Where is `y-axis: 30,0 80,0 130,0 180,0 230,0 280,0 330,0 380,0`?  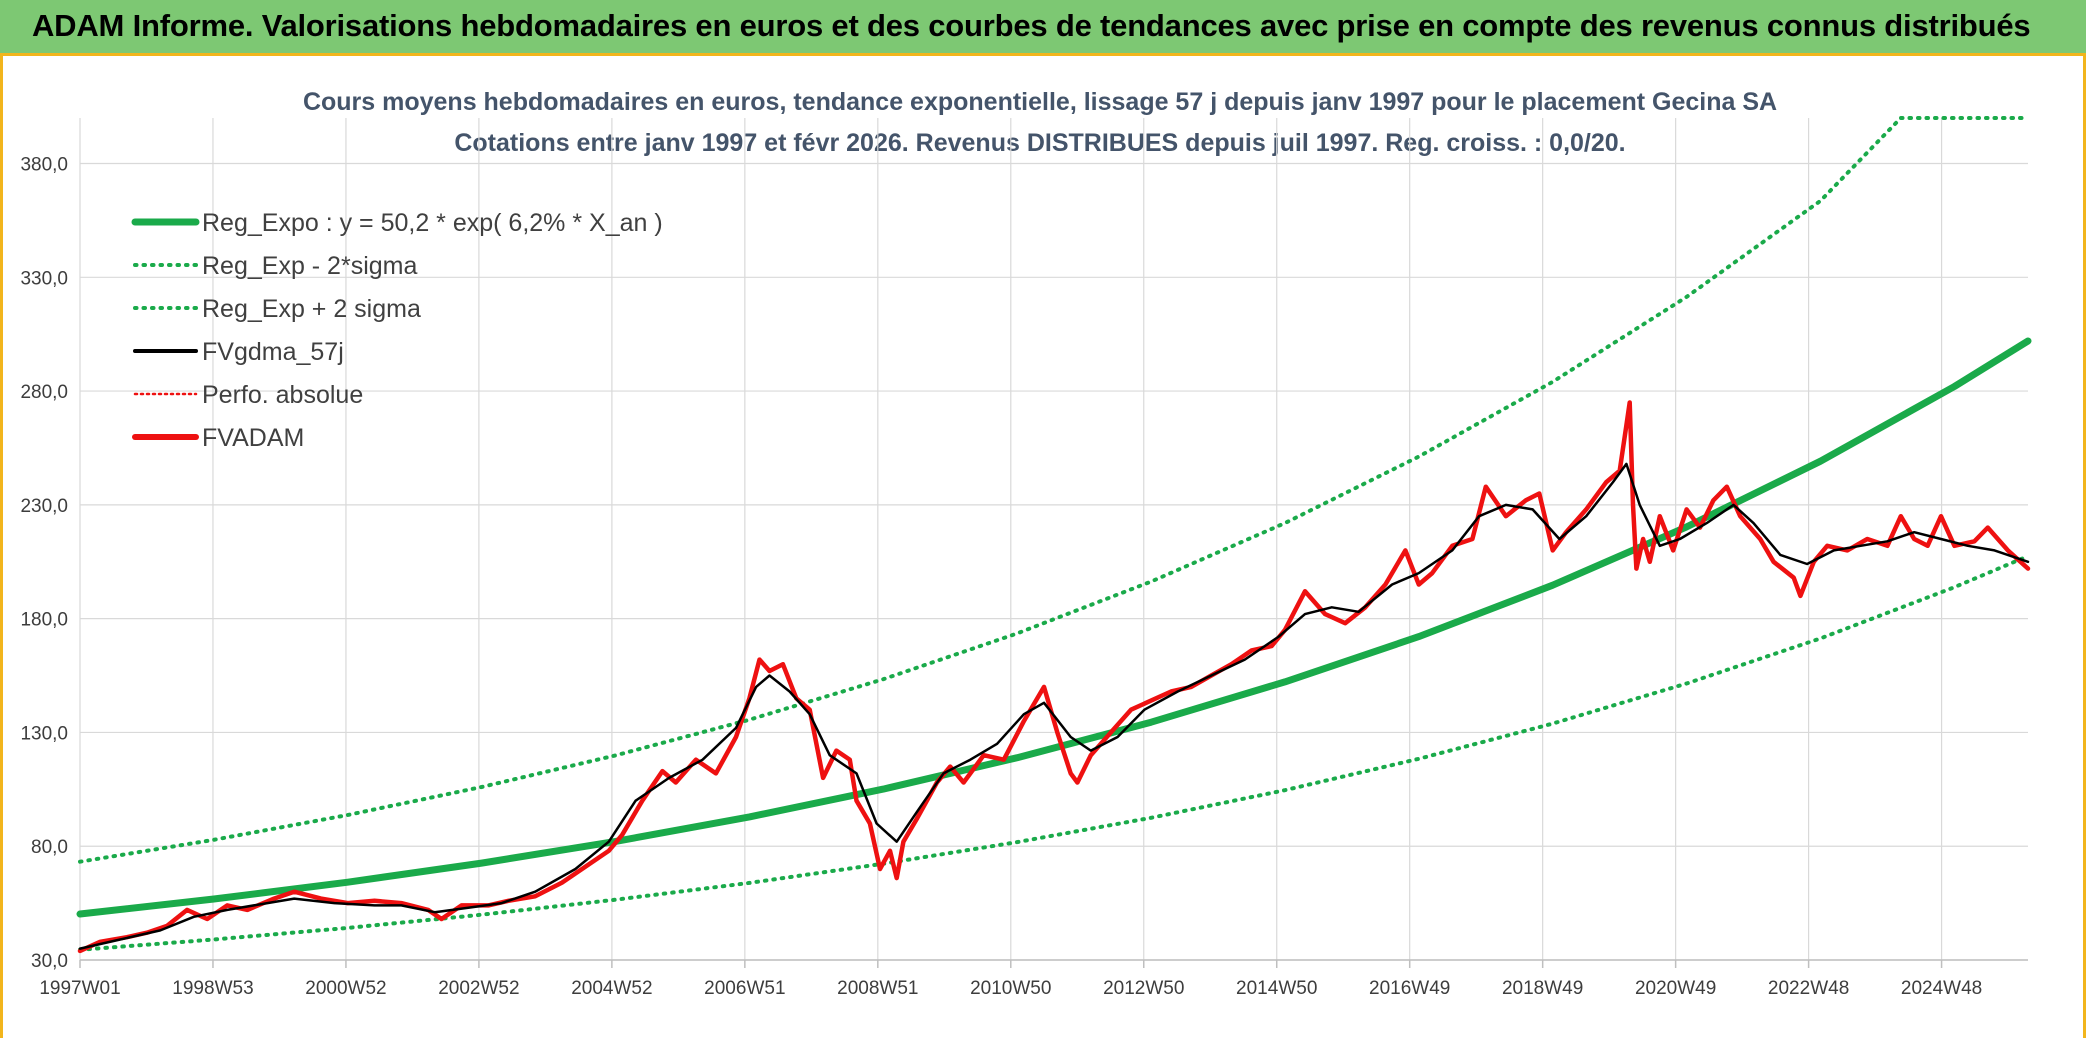
y-axis: 30,0 80,0 130,0 180,0 230,0 280,0 330,0 380,0 is located at coordinates (44, 563).